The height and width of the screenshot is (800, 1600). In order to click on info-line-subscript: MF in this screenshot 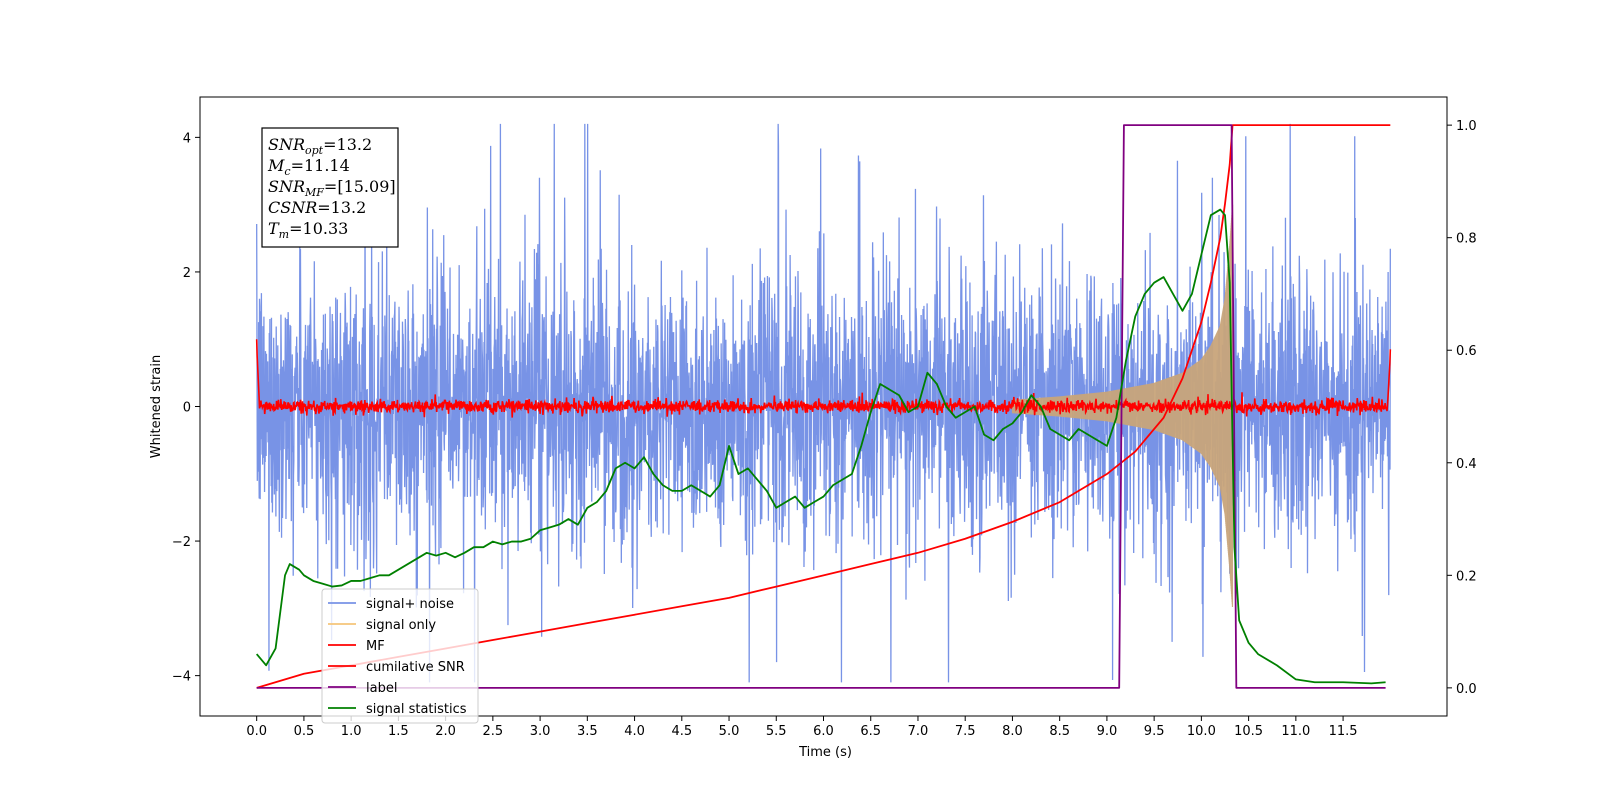, I will do `click(314, 192)`.